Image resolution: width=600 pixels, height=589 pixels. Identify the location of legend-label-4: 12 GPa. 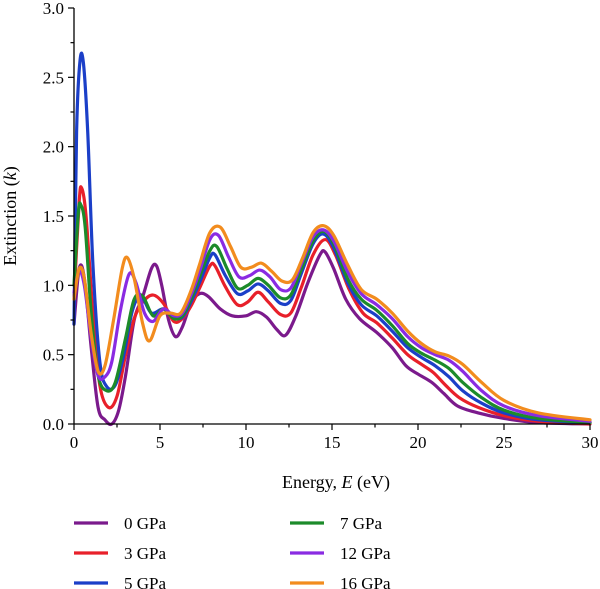
(365, 553).